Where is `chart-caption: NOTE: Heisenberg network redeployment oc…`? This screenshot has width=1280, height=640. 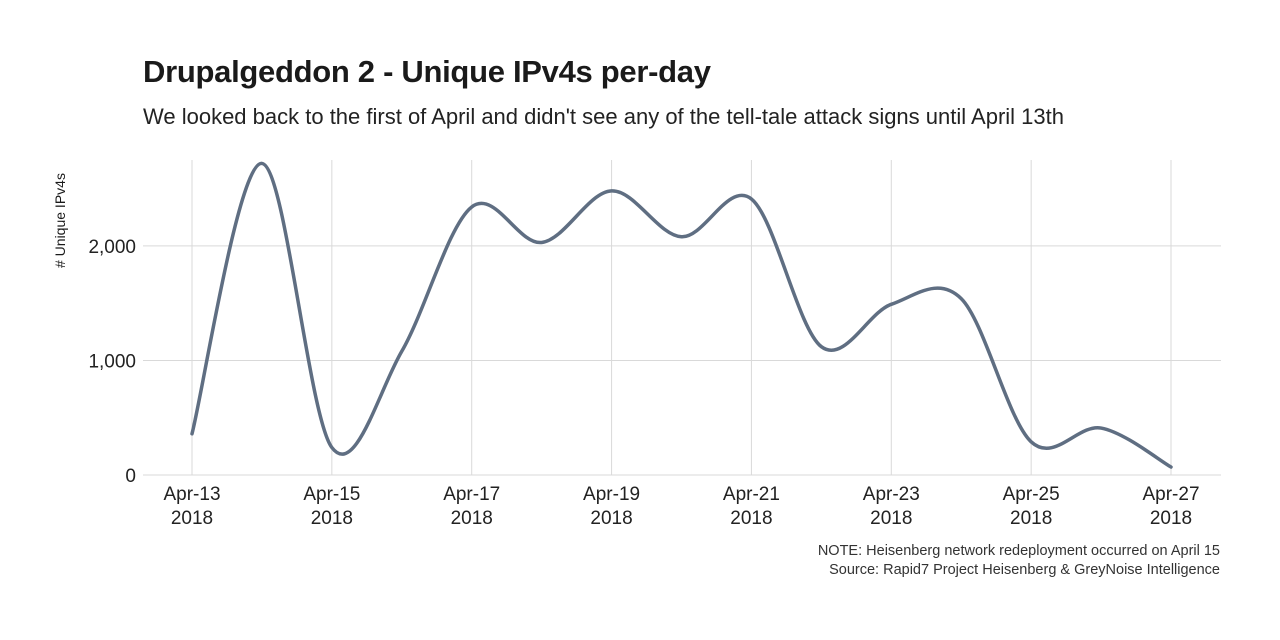
chart-caption: NOTE: Heisenberg network redeployment oc… is located at coordinates (1019, 561).